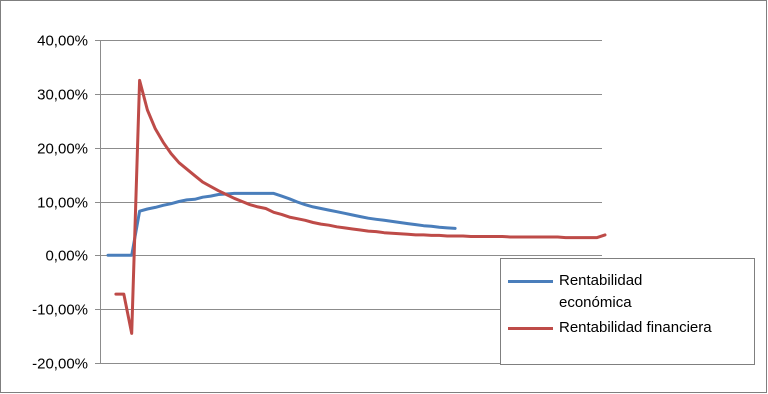 The image size is (768, 394). I want to click on series-line-rentabilidad-economica, so click(281, 224).